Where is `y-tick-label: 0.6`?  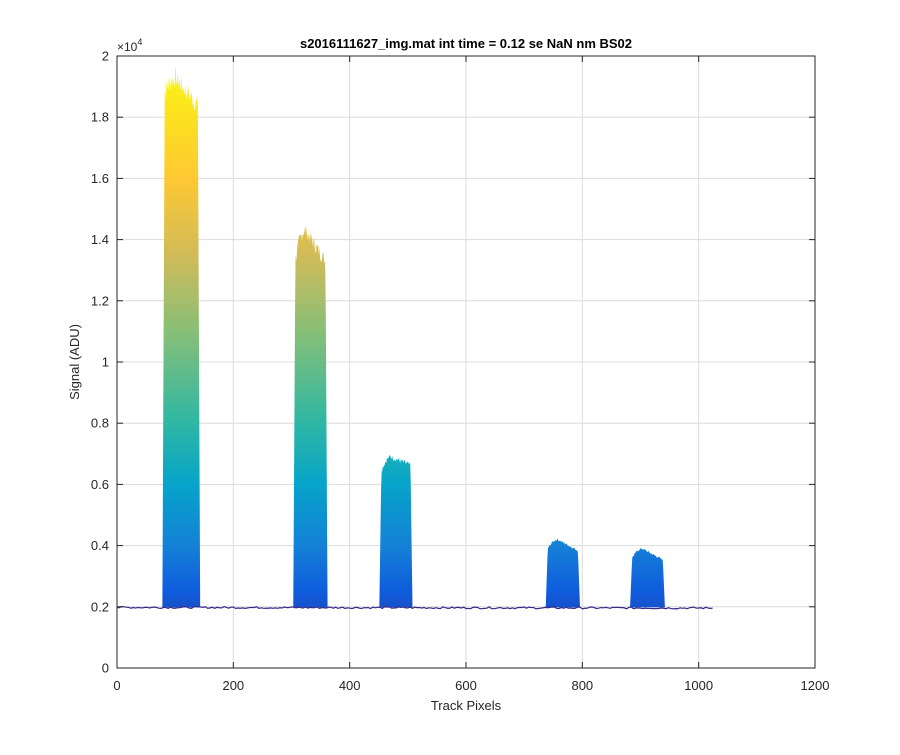 y-tick-label: 0.6 is located at coordinates (100, 484).